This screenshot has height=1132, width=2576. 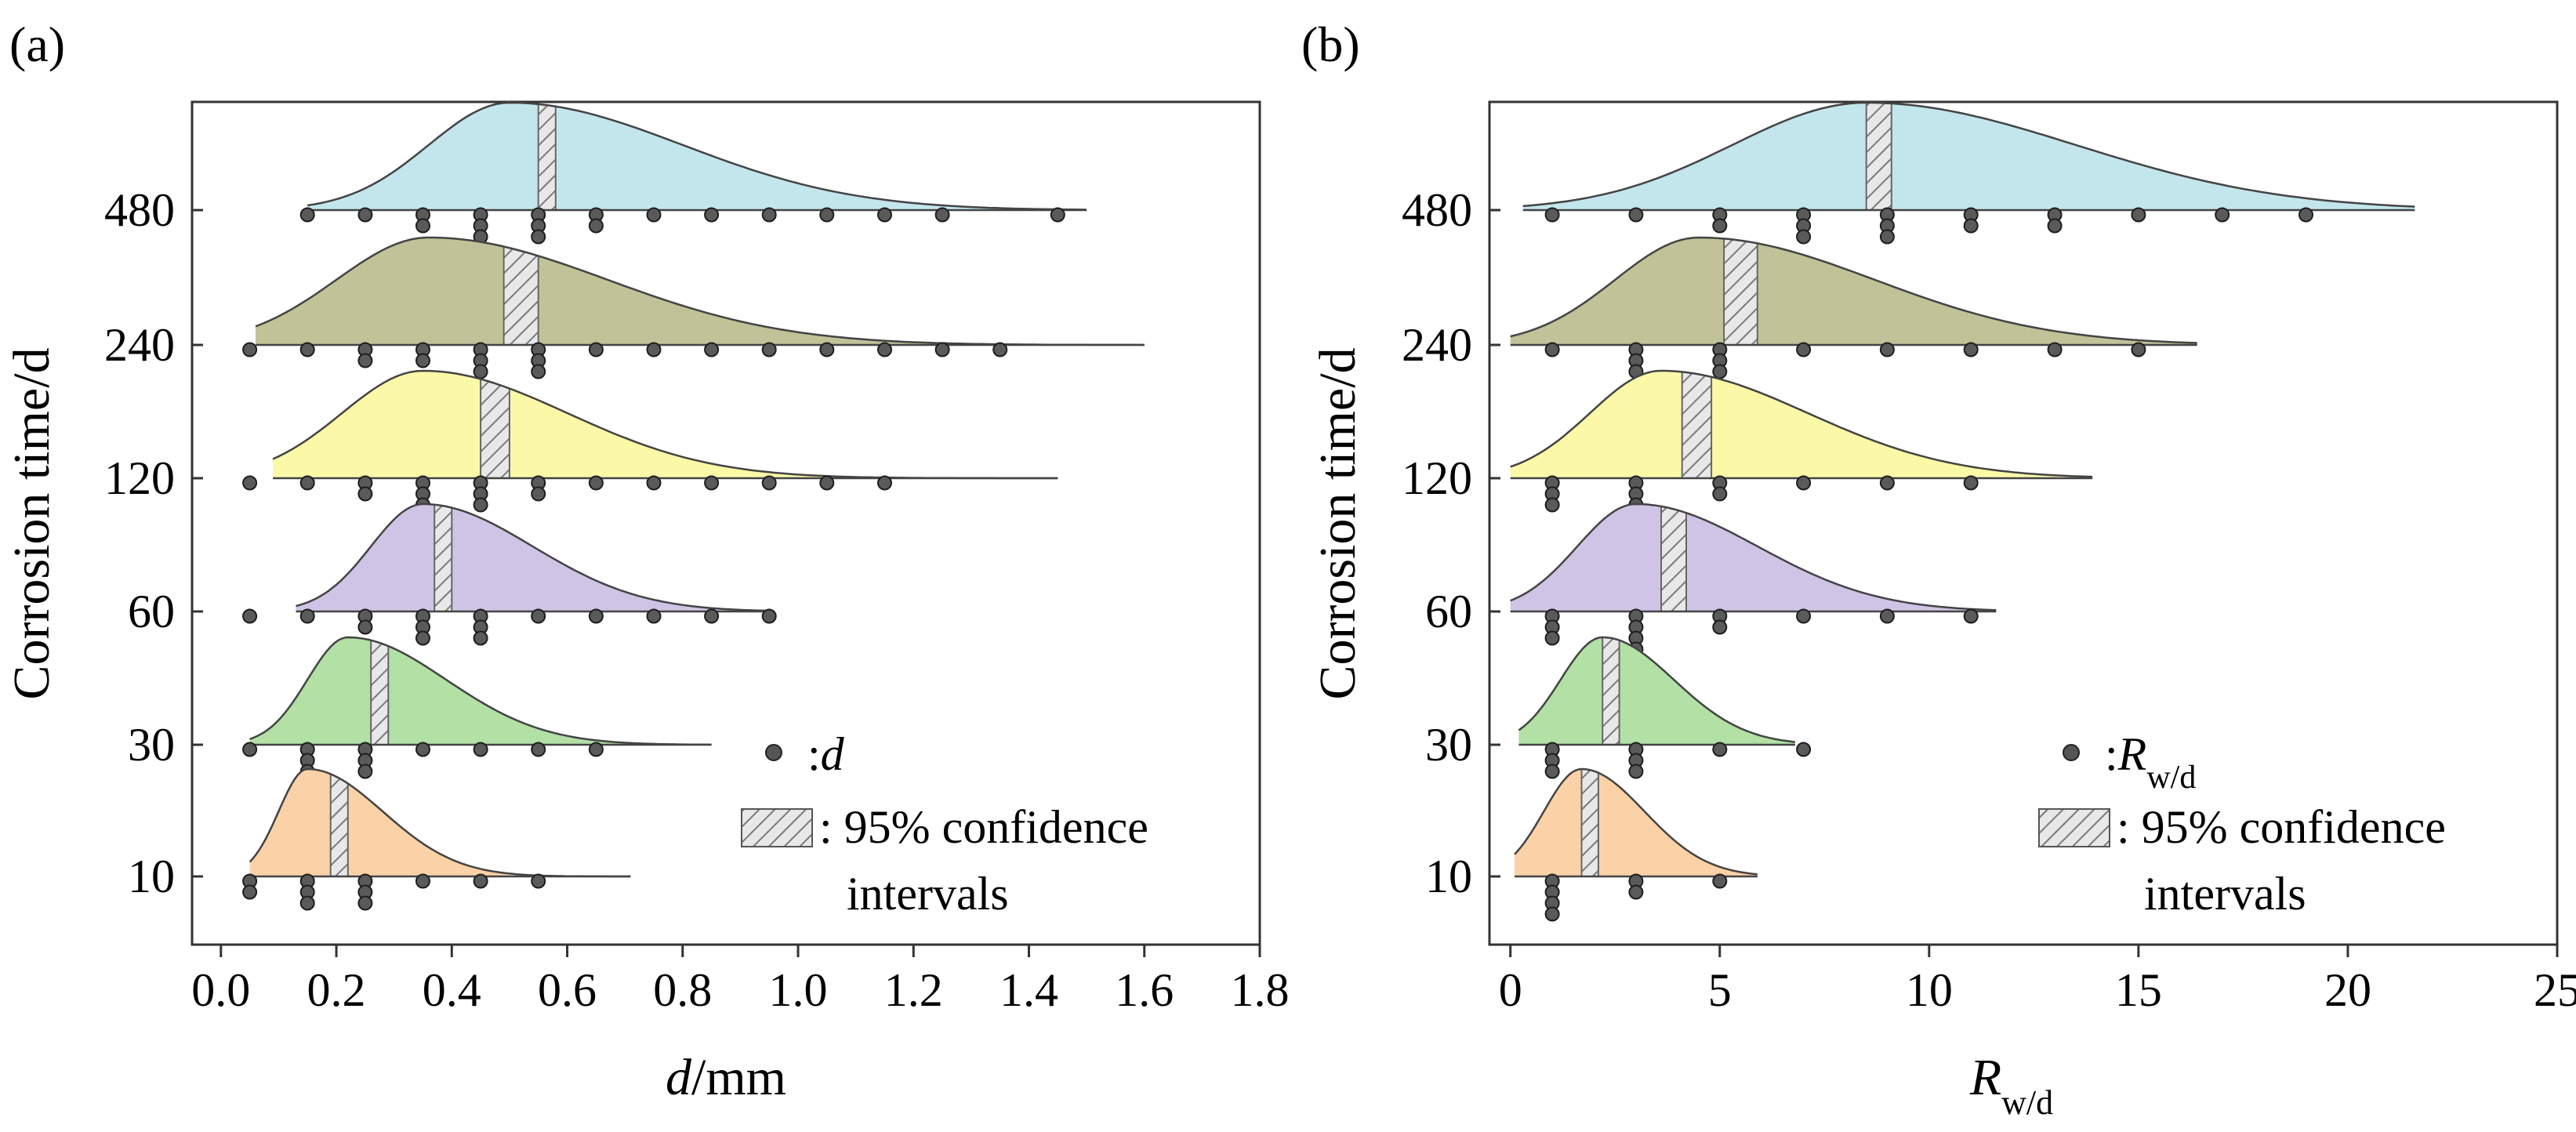 What do you see at coordinates (153, 543) in the screenshot?
I see `panel-a-y-ticks: 10 30 60 120 240 480` at bounding box center [153, 543].